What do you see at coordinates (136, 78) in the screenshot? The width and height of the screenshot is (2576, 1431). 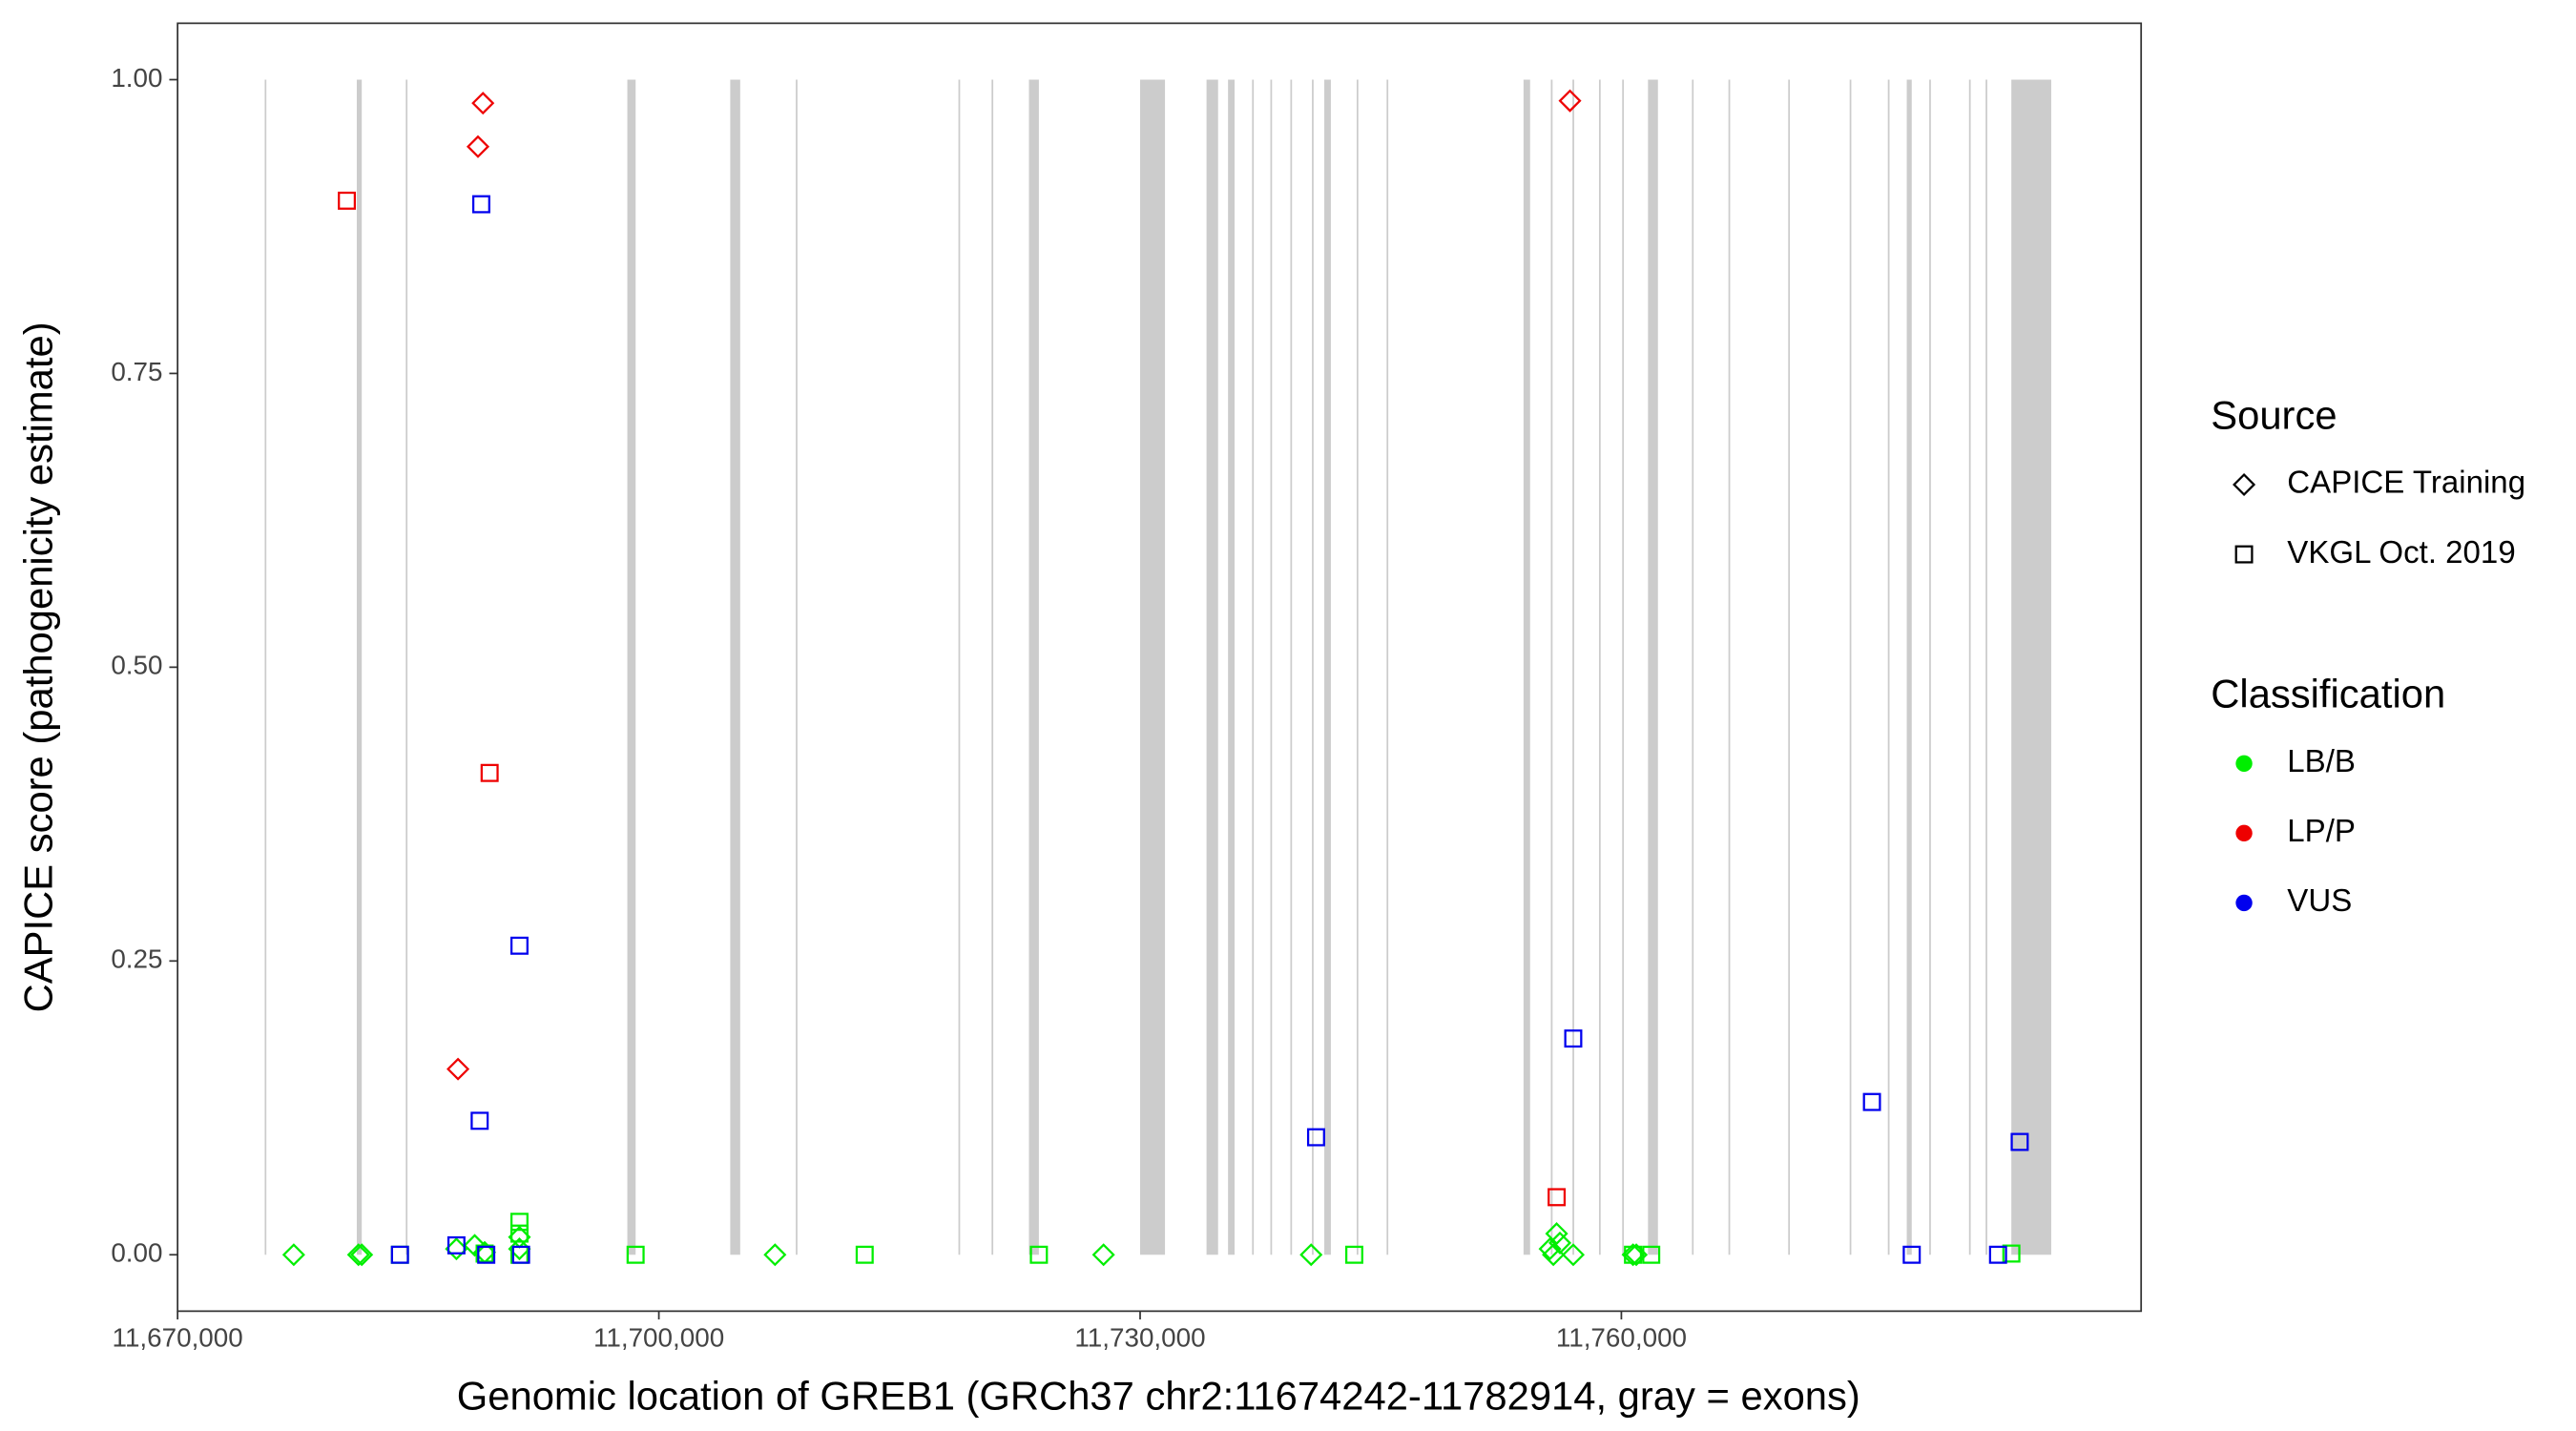 I see `y-tick-label: 1.00` at bounding box center [136, 78].